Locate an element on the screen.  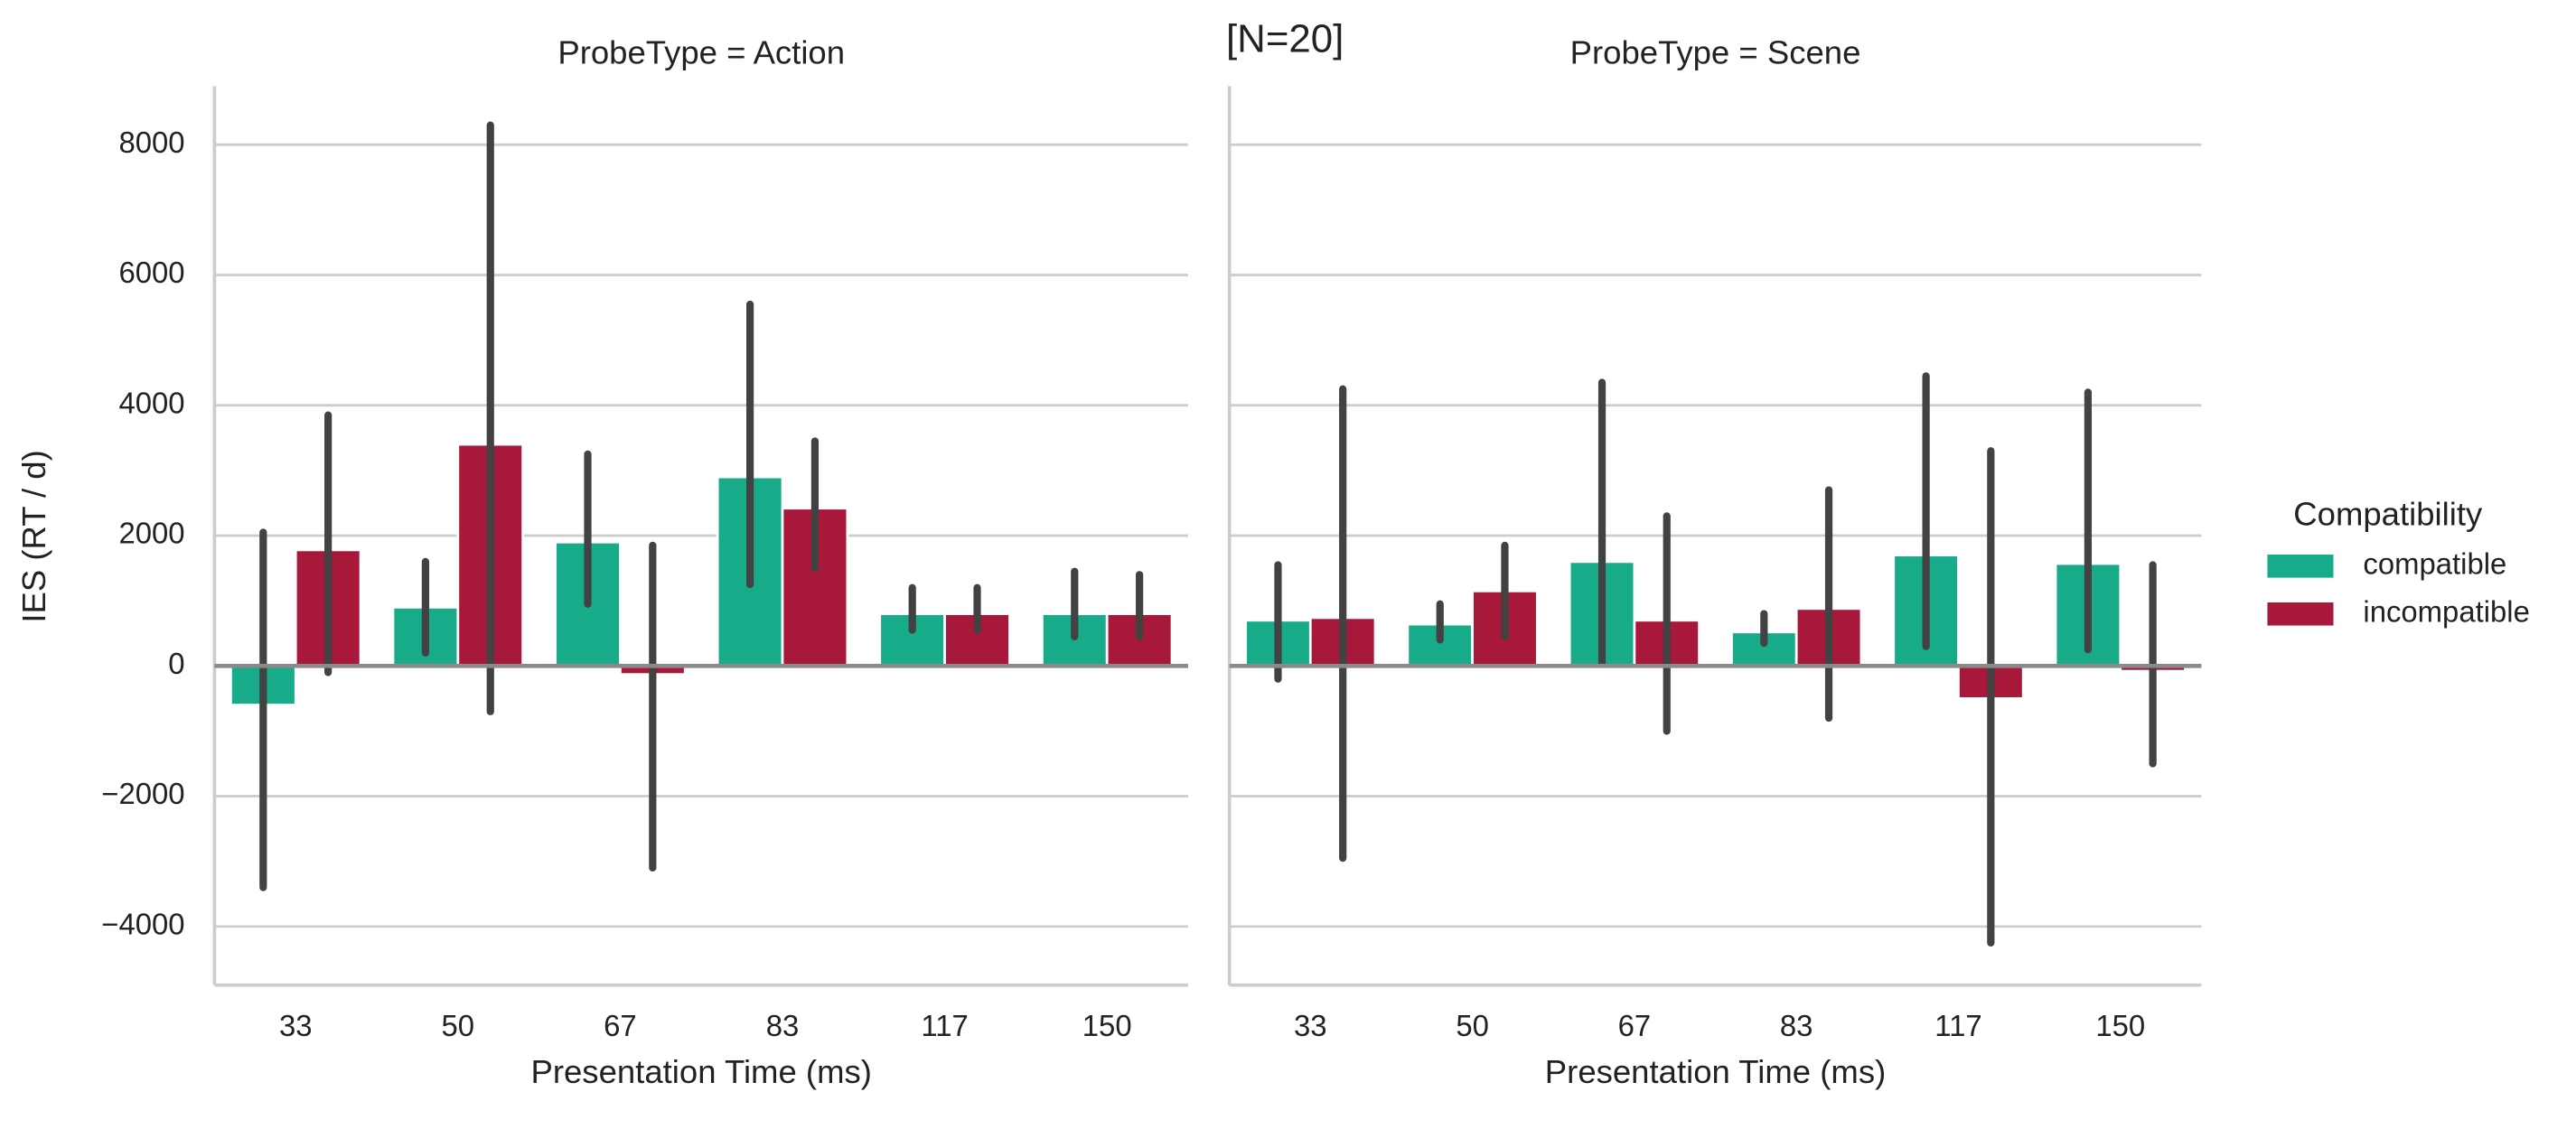
y-tick-label: 0 is located at coordinates (176, 663).